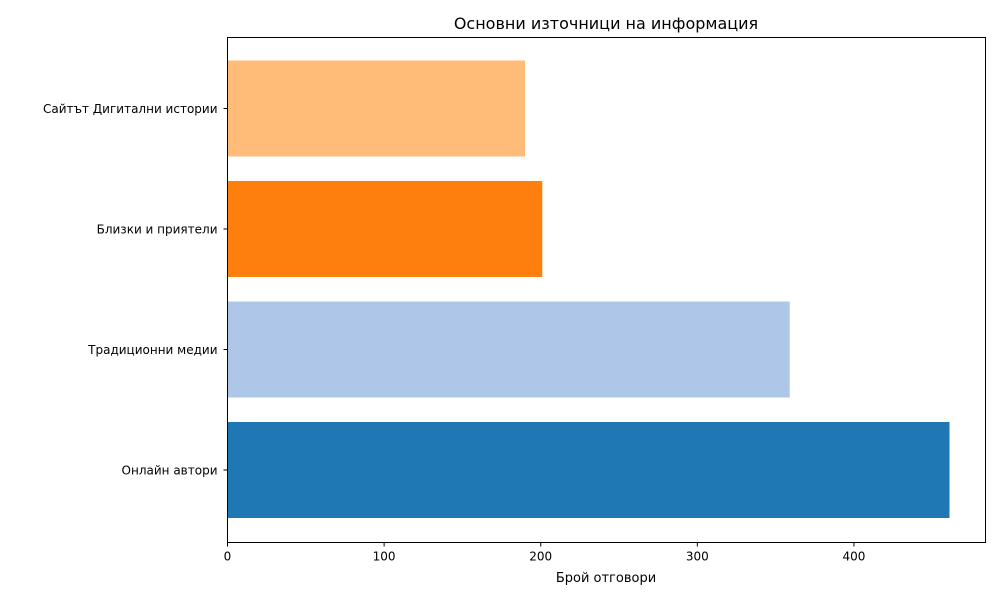 This screenshot has width=1000, height=600. Describe the element at coordinates (152, 350) in the screenshot. I see `y-tick-label: Традиционни медии` at that location.